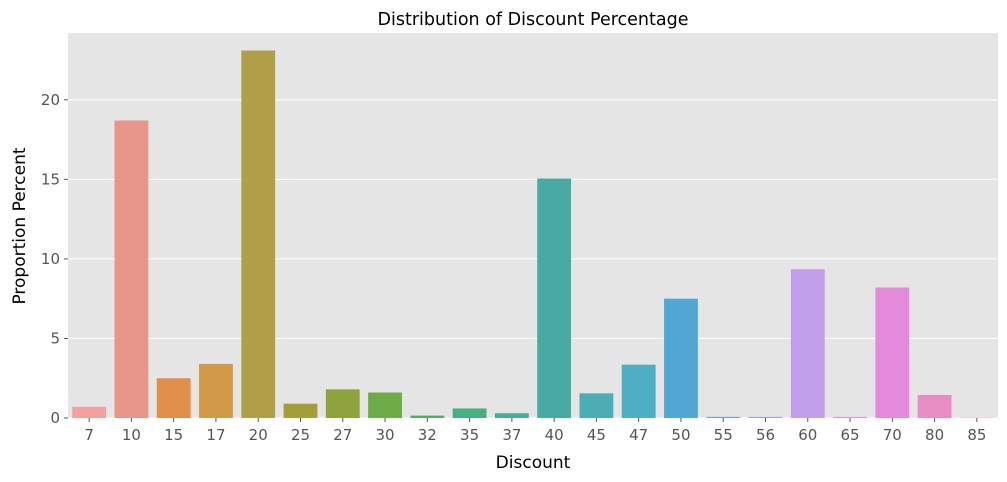  Describe the element at coordinates (55, 338) in the screenshot. I see `y-tick-label: 5` at that location.